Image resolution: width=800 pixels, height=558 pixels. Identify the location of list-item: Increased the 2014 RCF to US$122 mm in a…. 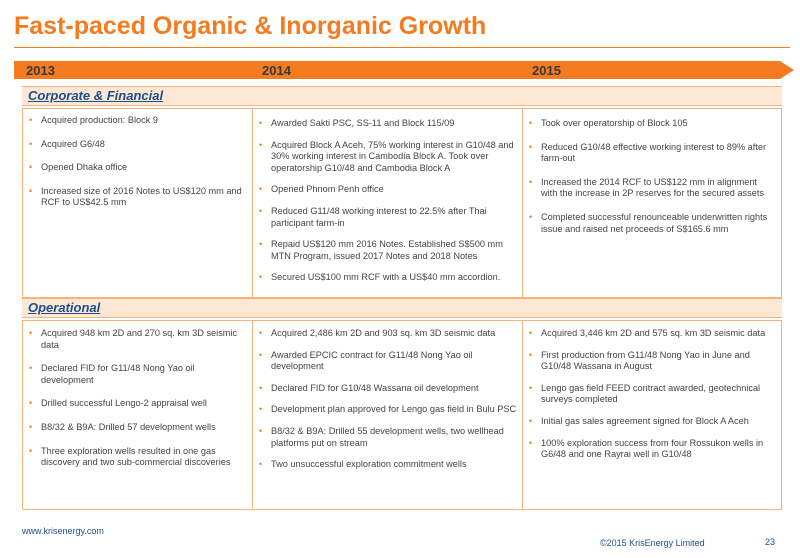
(652, 188).